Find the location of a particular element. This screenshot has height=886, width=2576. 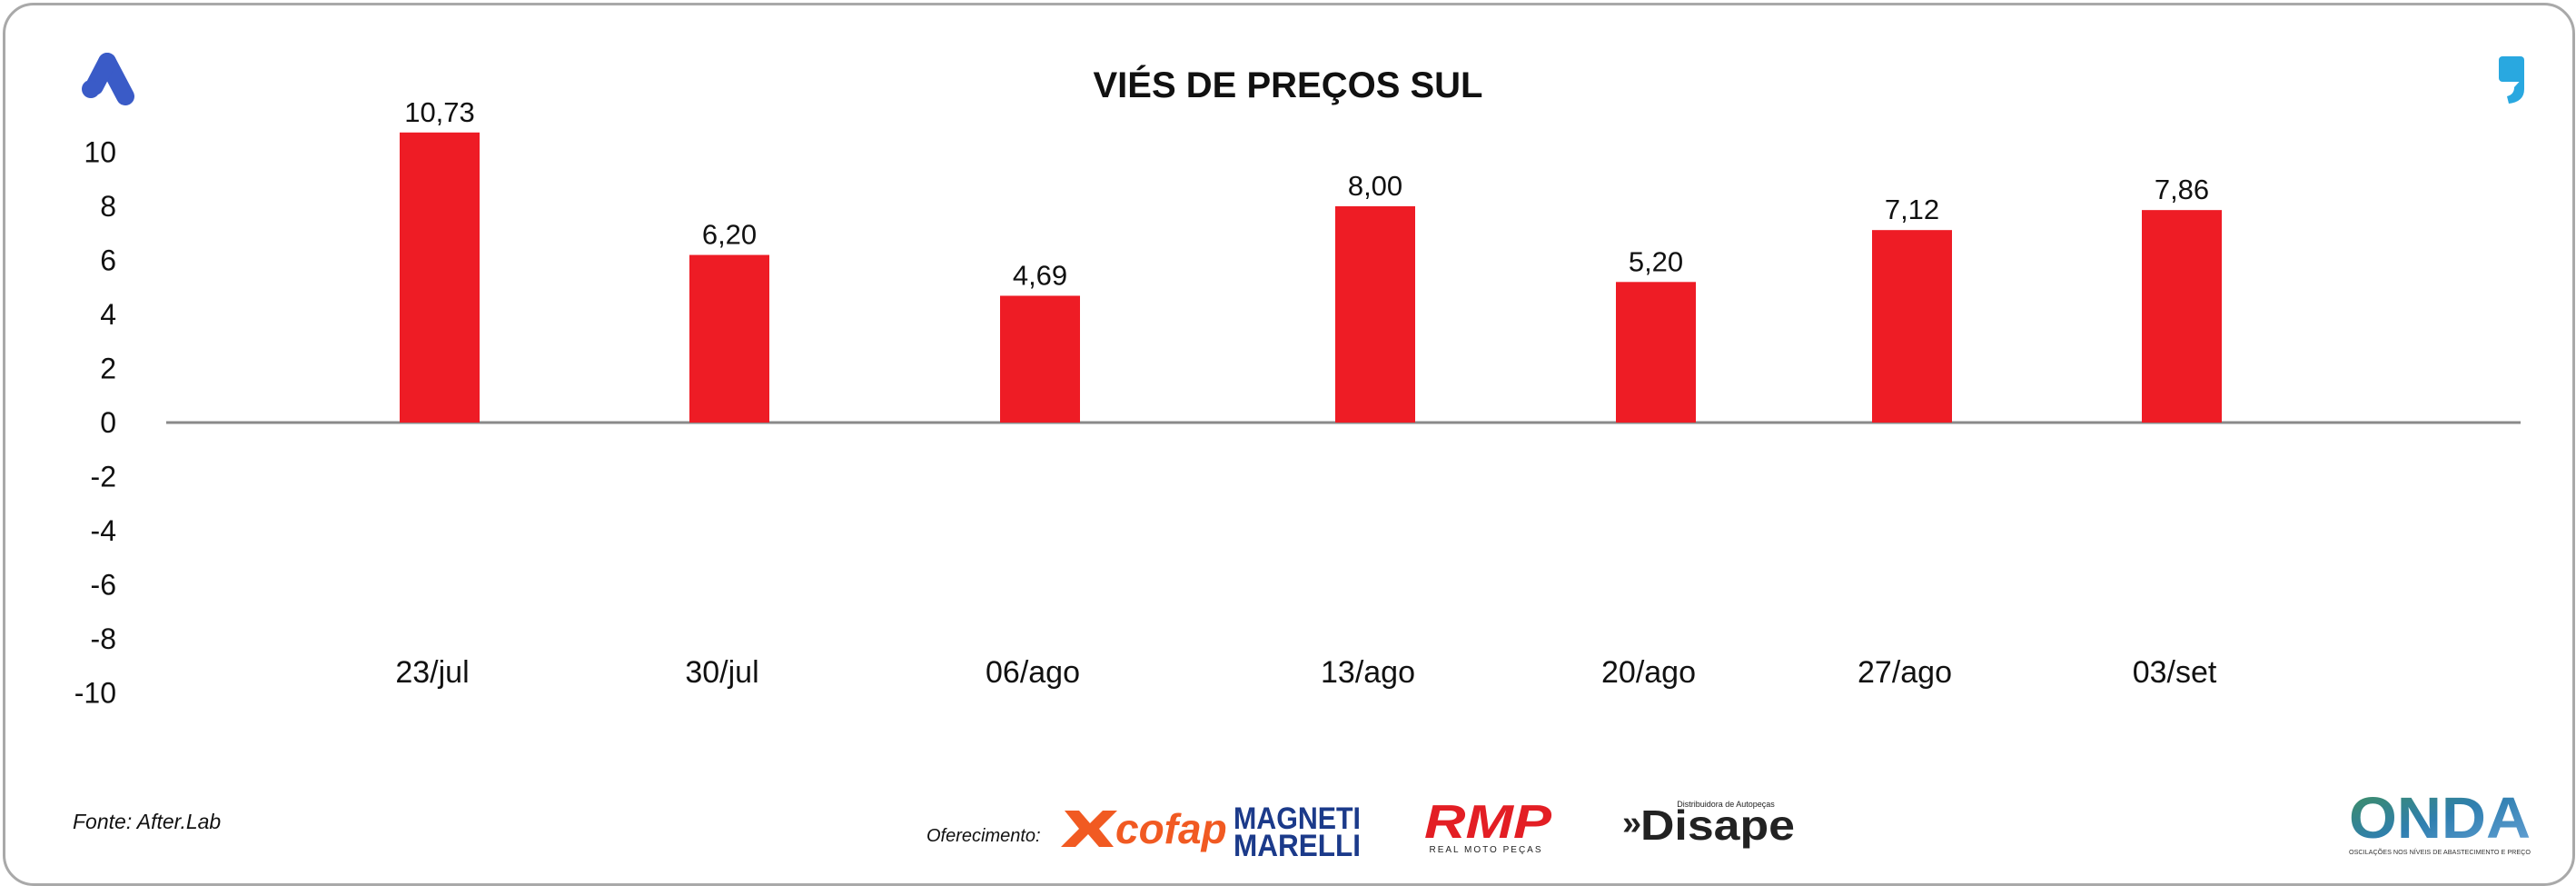

bar-value-label: 4,69 is located at coordinates (1040, 275).